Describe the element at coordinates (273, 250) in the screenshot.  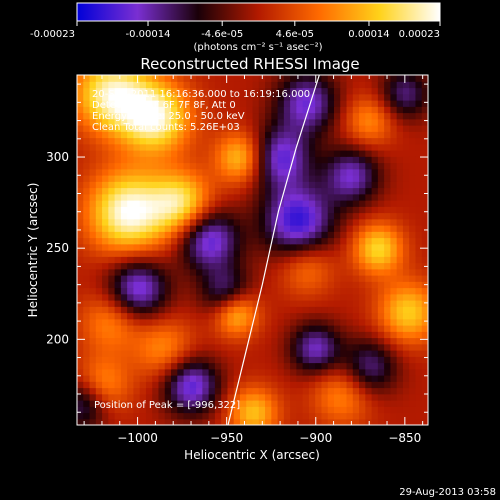
I see `solar-limb-curve` at that location.